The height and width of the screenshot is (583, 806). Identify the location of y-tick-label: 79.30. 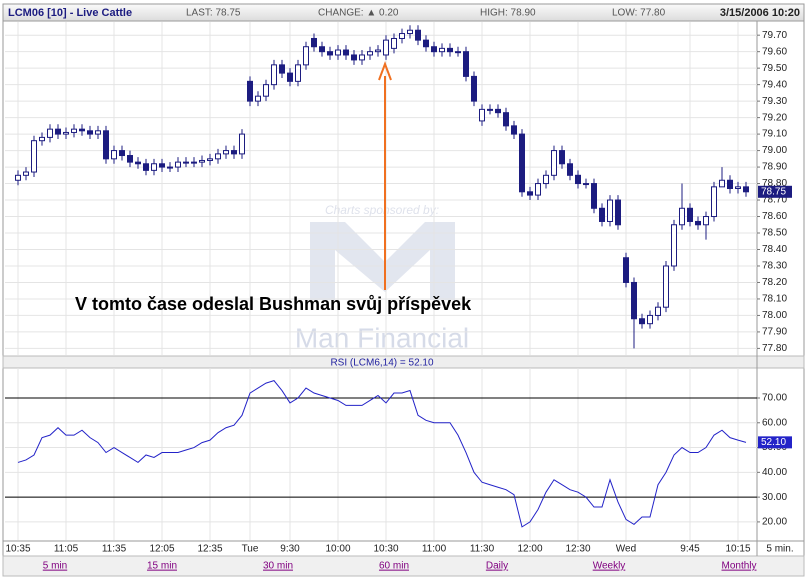
(774, 101).